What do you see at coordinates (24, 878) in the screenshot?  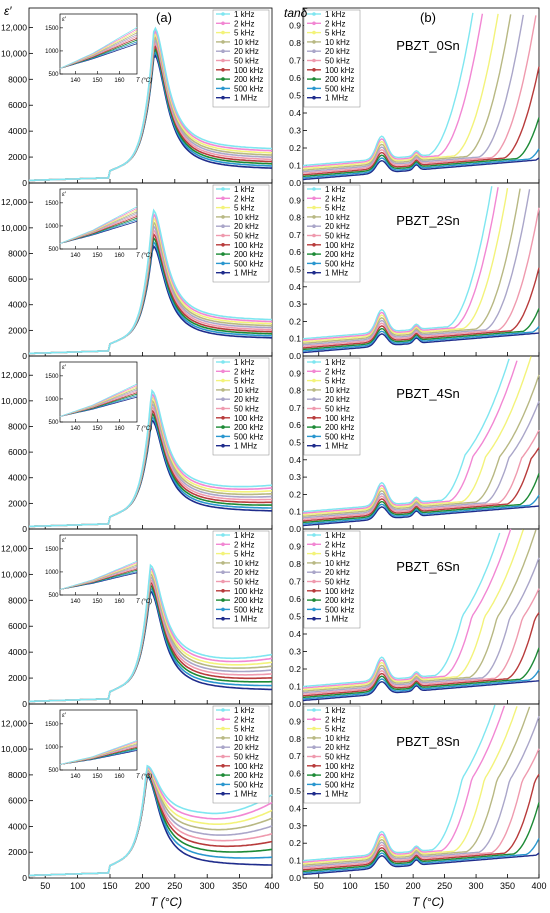 I see `permittivity-y-tick-label: 0` at bounding box center [24, 878].